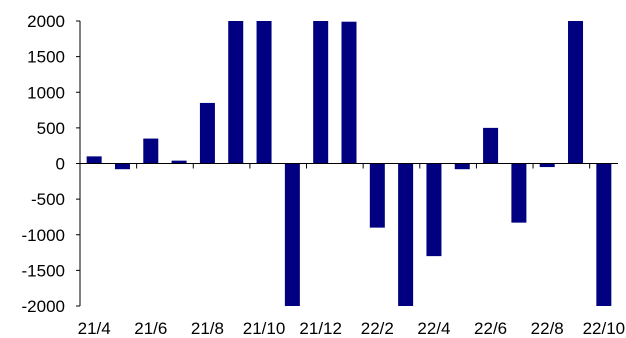  Describe the element at coordinates (150, 328) in the screenshot. I see `x-tick-label: 21/6` at that location.